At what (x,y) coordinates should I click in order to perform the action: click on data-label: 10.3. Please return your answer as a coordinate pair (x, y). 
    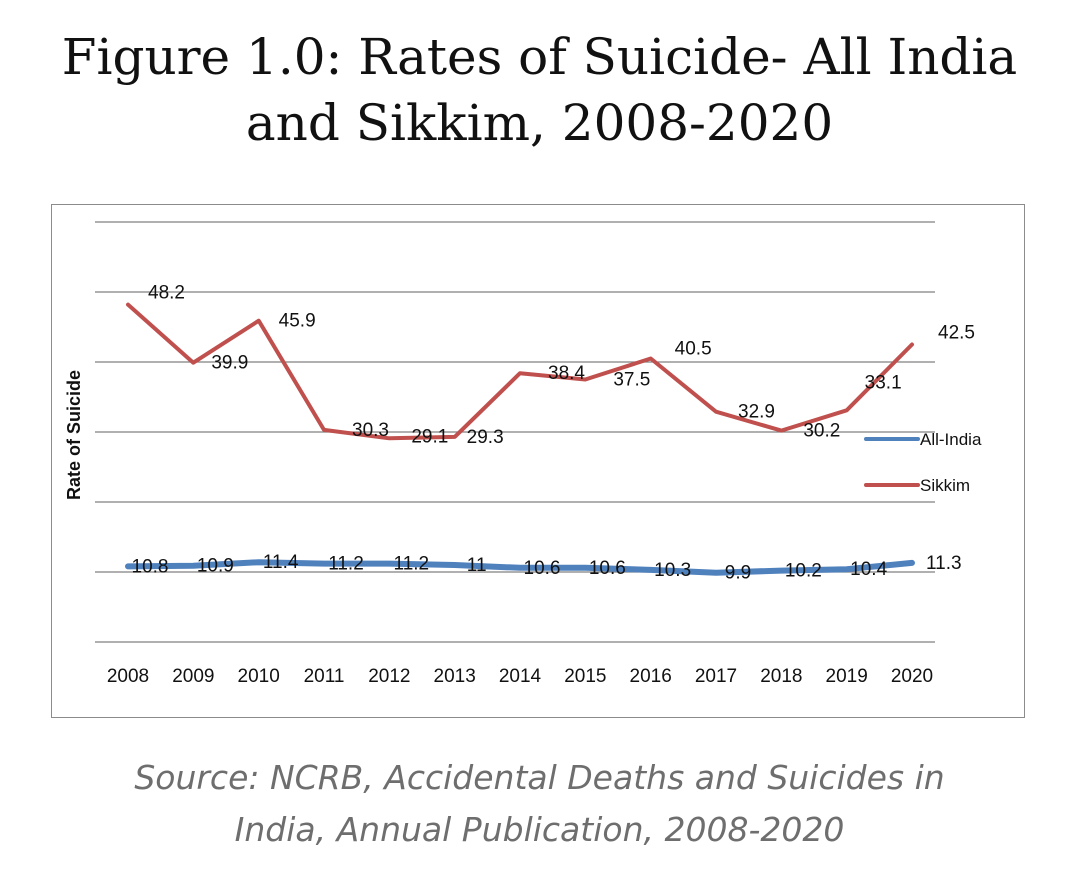
    Looking at the image, I should click on (672, 570).